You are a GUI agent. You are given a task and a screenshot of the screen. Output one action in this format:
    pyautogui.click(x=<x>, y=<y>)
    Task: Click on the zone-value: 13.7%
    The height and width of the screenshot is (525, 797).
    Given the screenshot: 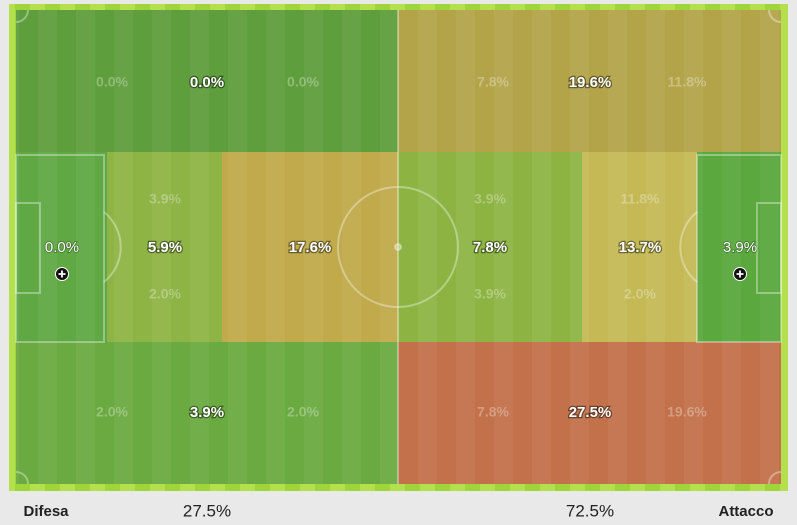 What is the action you would take?
    pyautogui.click(x=640, y=247)
    